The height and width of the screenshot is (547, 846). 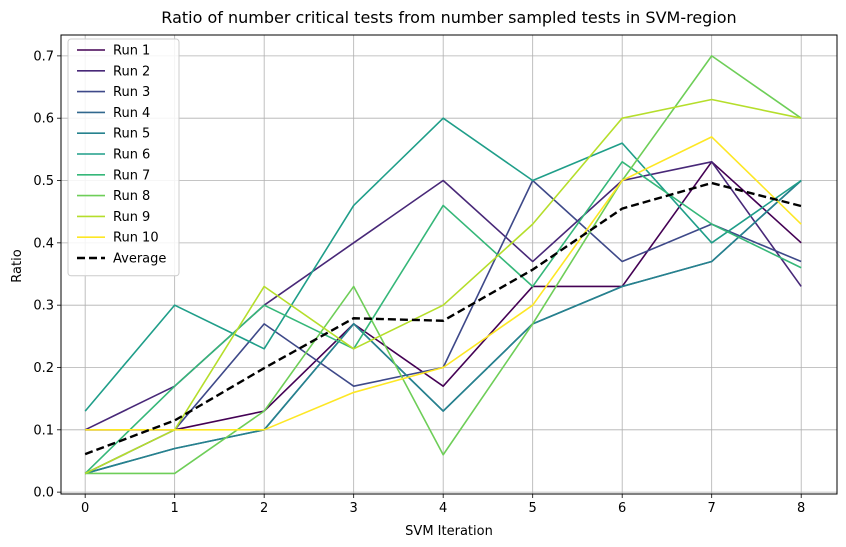 What do you see at coordinates (43, 493) in the screenshot?
I see `y-tick-label: 0.0` at bounding box center [43, 493].